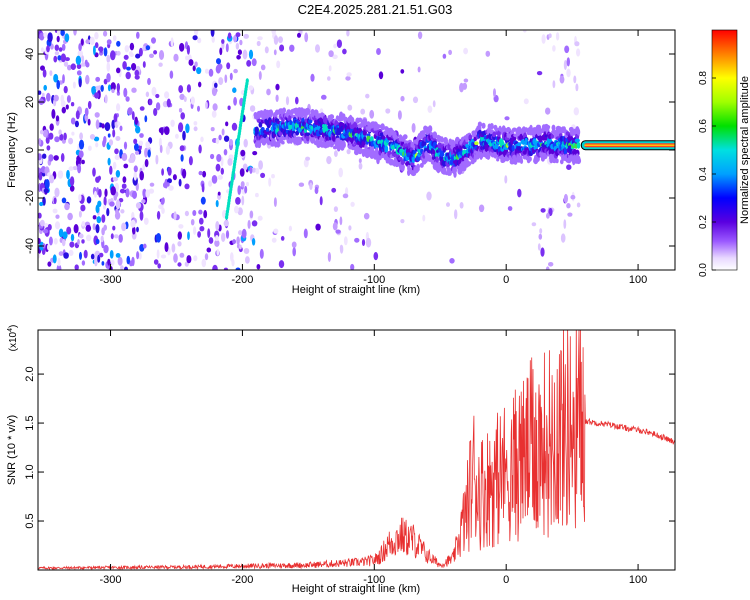 This screenshot has height=600, width=750. Describe the element at coordinates (375, 9) in the screenshot. I see `chart-title: C2E4.2025.281.21.51.G03` at that location.